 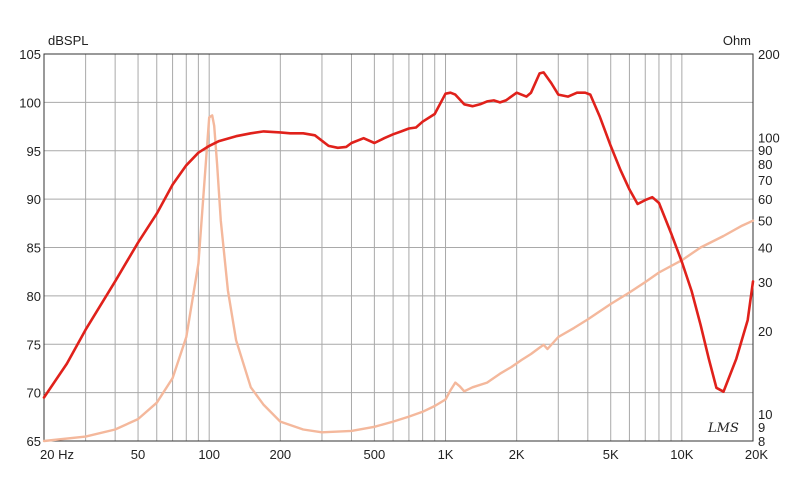 I want to click on x-tick-label: 20 Hz, so click(x=57, y=454).